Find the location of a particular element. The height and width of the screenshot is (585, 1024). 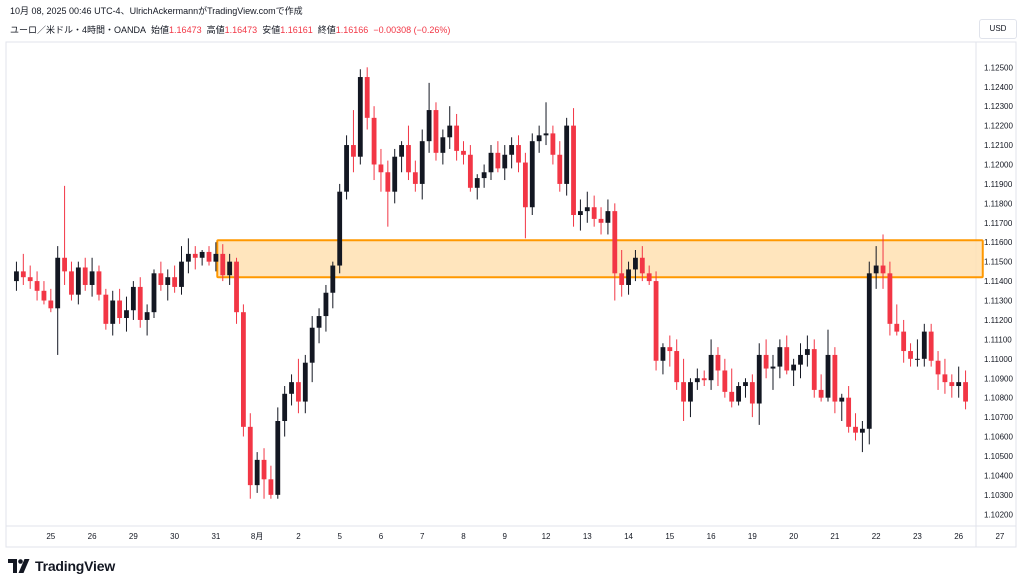

symbol-label: ユーロ／米ドル・4時間・OANDA is located at coordinates (78, 30).